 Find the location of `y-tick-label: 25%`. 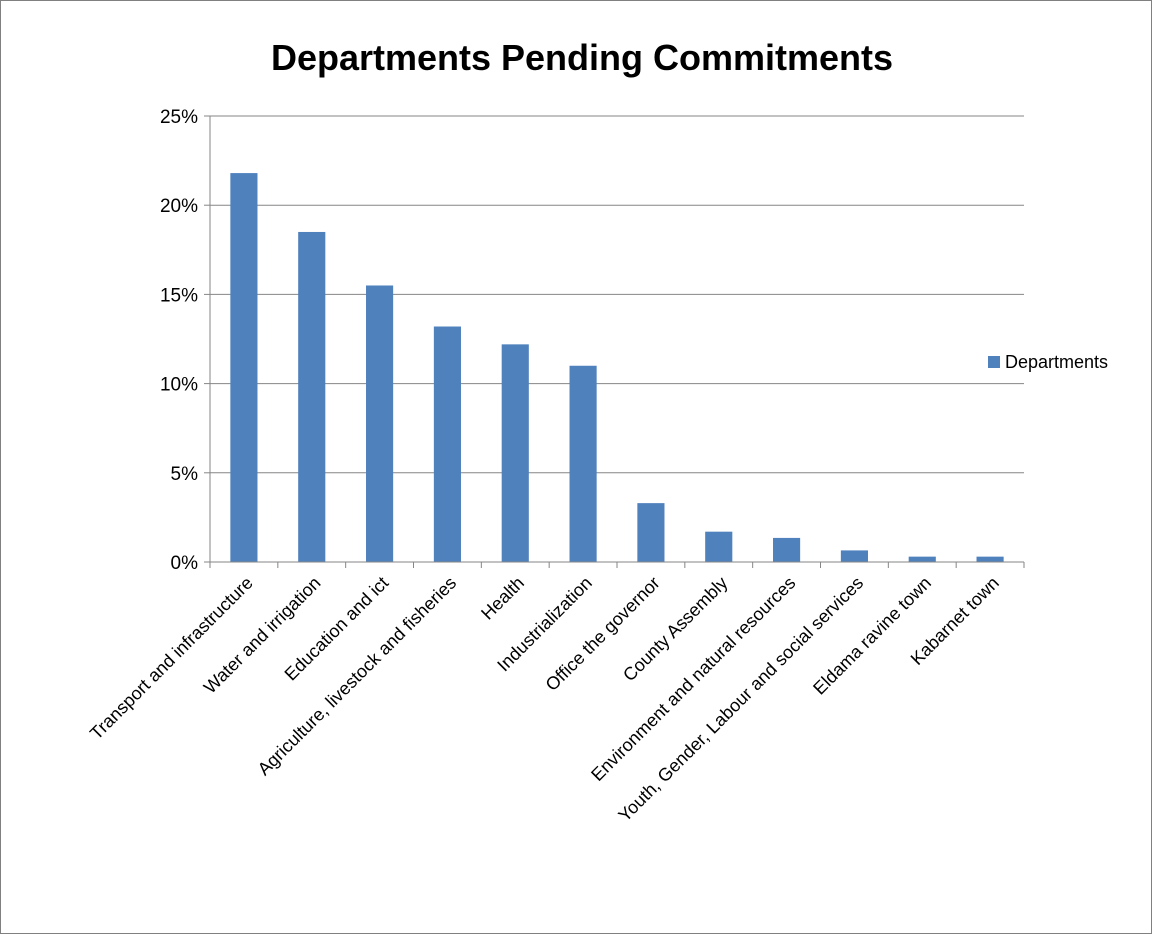

y-tick-label: 25% is located at coordinates (179, 117).